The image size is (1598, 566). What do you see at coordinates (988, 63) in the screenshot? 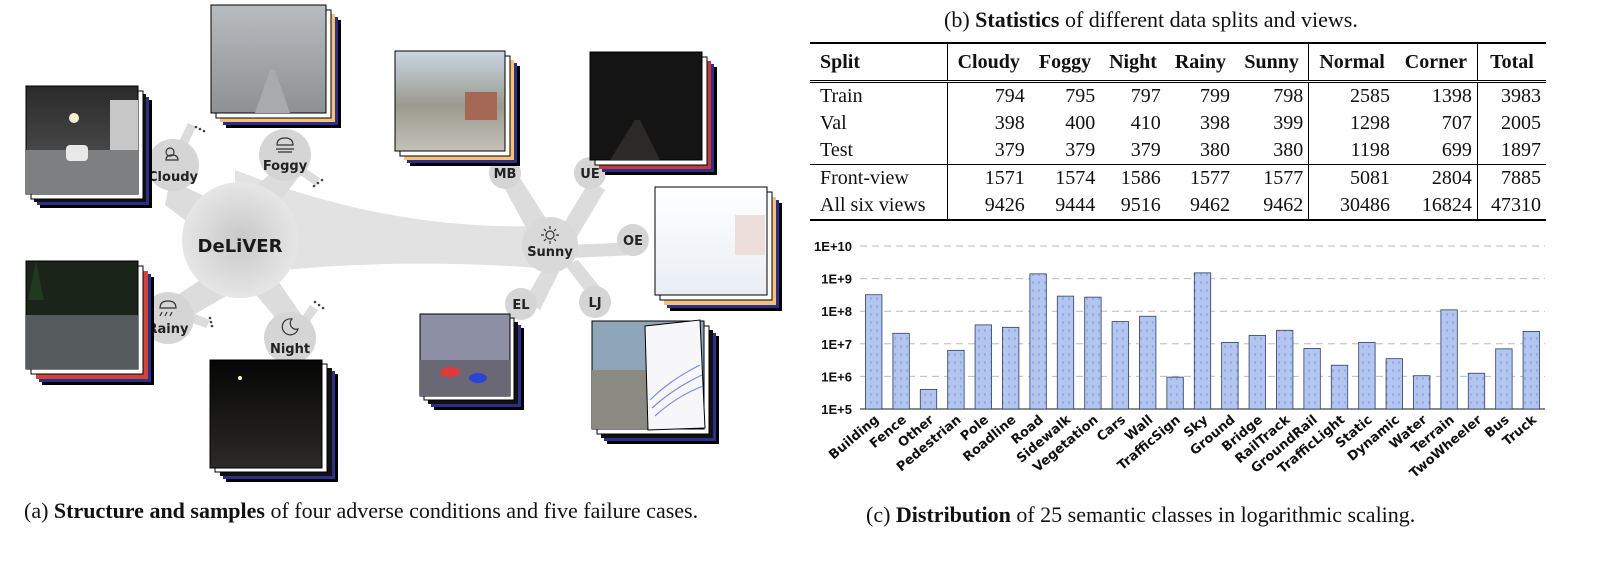
I see `table-header-cell: Cloudy` at bounding box center [988, 63].